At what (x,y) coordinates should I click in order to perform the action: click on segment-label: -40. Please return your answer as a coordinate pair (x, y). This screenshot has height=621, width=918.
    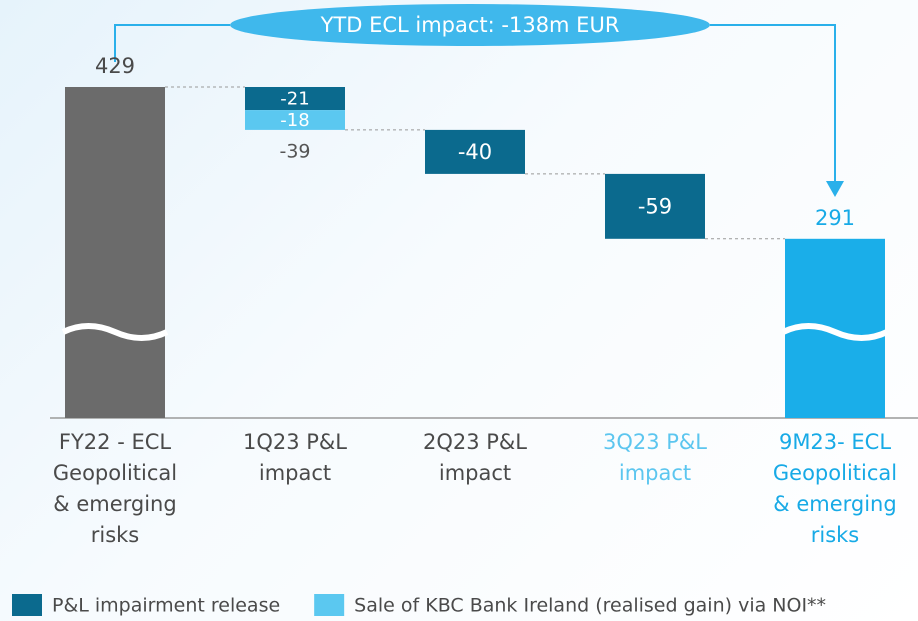
    Looking at the image, I should click on (475, 152).